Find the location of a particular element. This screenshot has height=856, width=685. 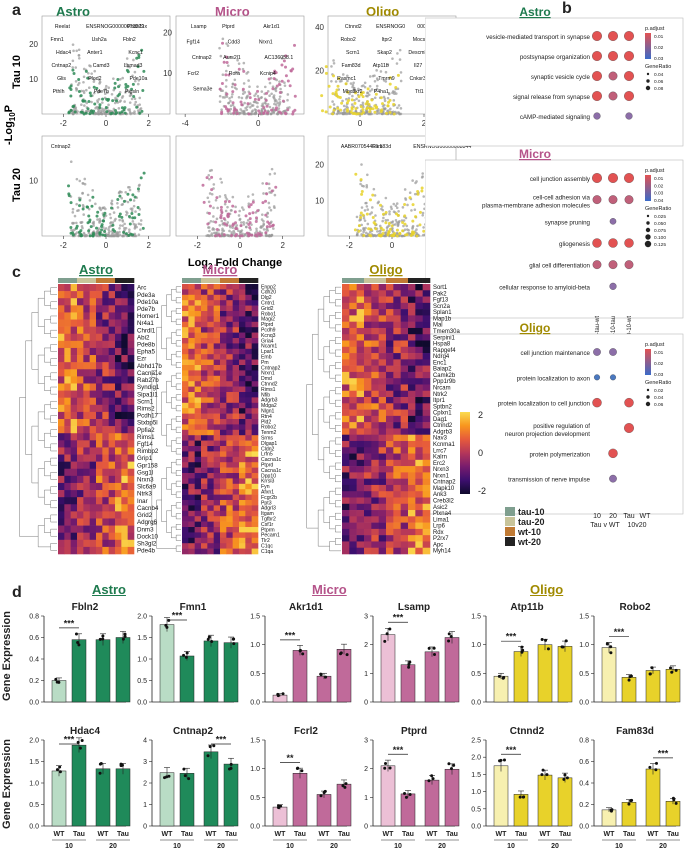

bar is located at coordinates (103, 671).